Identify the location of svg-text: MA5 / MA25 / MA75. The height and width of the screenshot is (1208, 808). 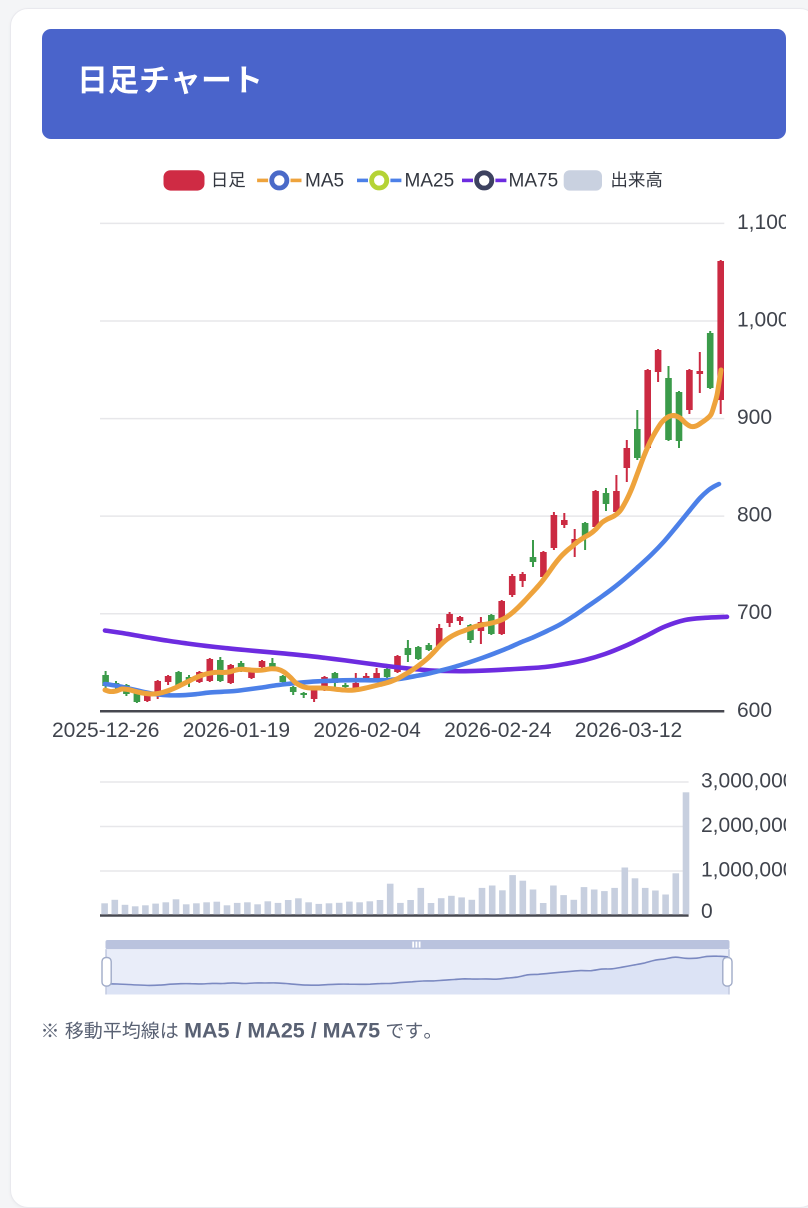
(282, 1031).